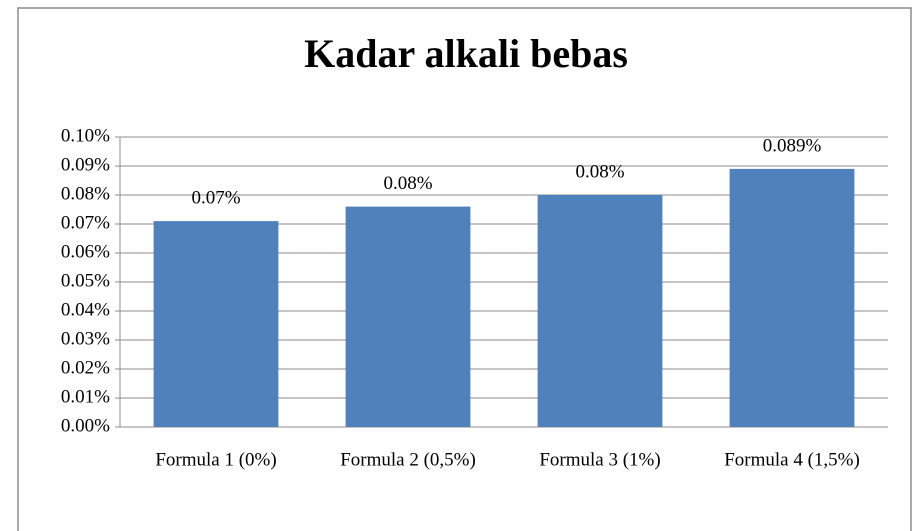 This screenshot has width=912, height=531. Describe the element at coordinates (85, 222) in the screenshot. I see `y-tick-label: 0.07%` at that location.